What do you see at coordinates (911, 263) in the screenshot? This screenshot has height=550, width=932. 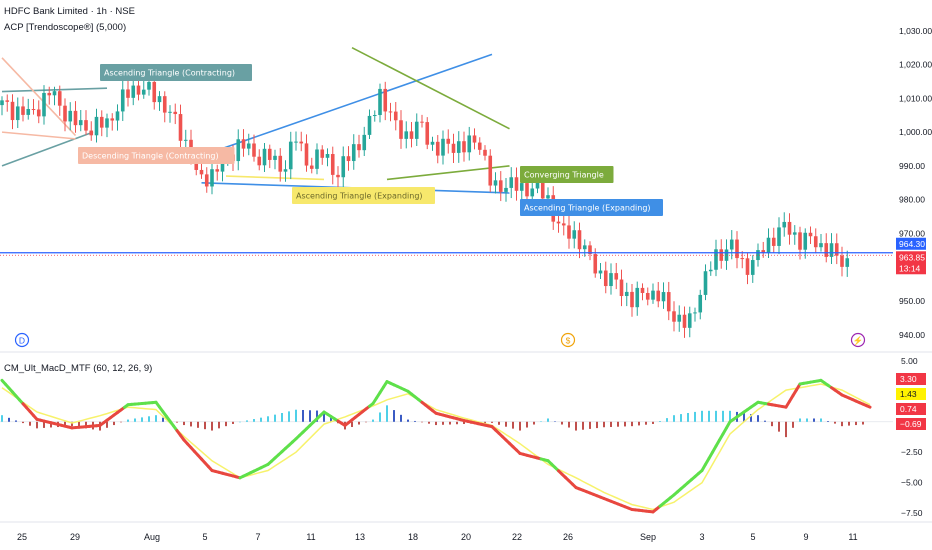 I see `last-price-tag` at bounding box center [911, 263].